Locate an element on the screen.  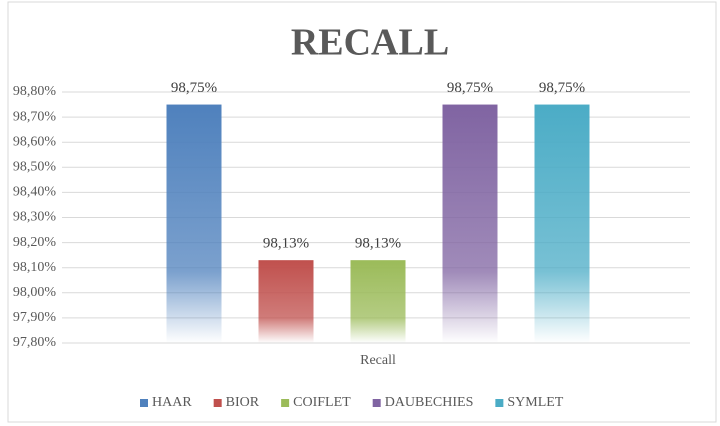
legend-label: HAAR is located at coordinates (172, 402).